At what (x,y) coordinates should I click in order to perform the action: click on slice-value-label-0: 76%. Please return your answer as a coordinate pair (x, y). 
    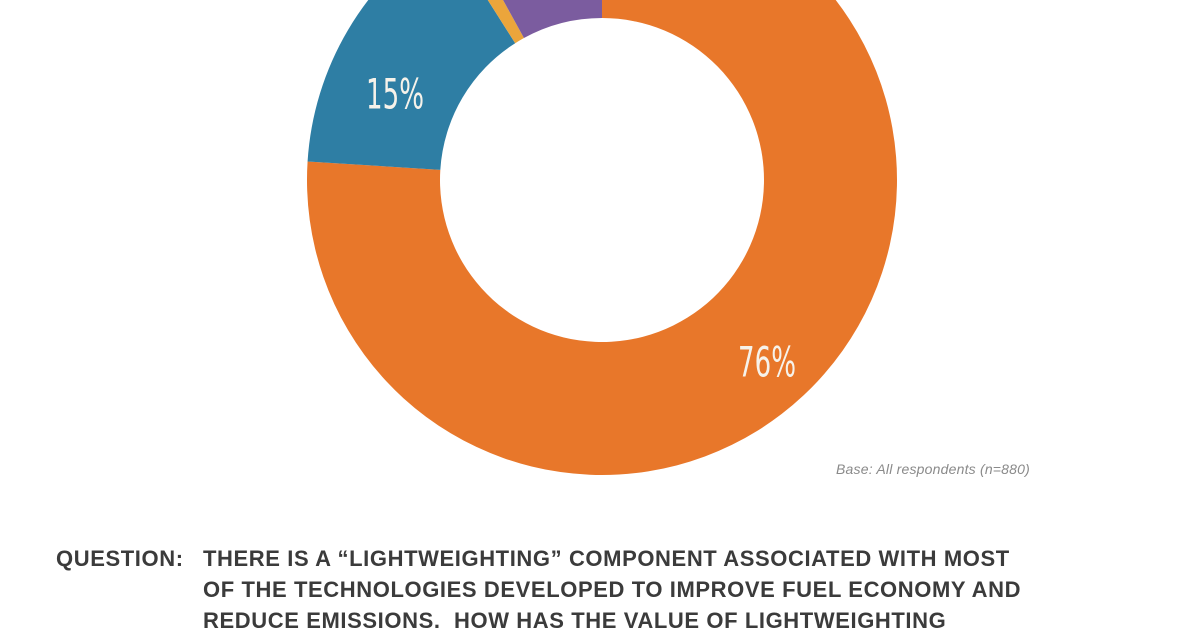
    Looking at the image, I should click on (767, 362).